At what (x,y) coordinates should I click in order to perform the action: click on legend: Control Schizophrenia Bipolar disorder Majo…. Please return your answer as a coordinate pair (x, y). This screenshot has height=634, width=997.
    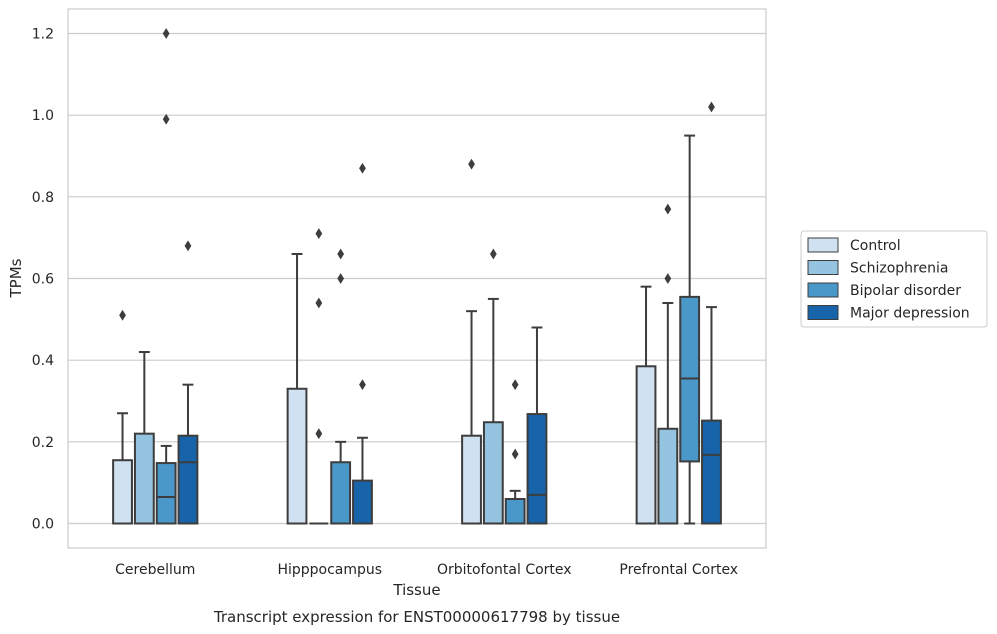
    Looking at the image, I should click on (894, 279).